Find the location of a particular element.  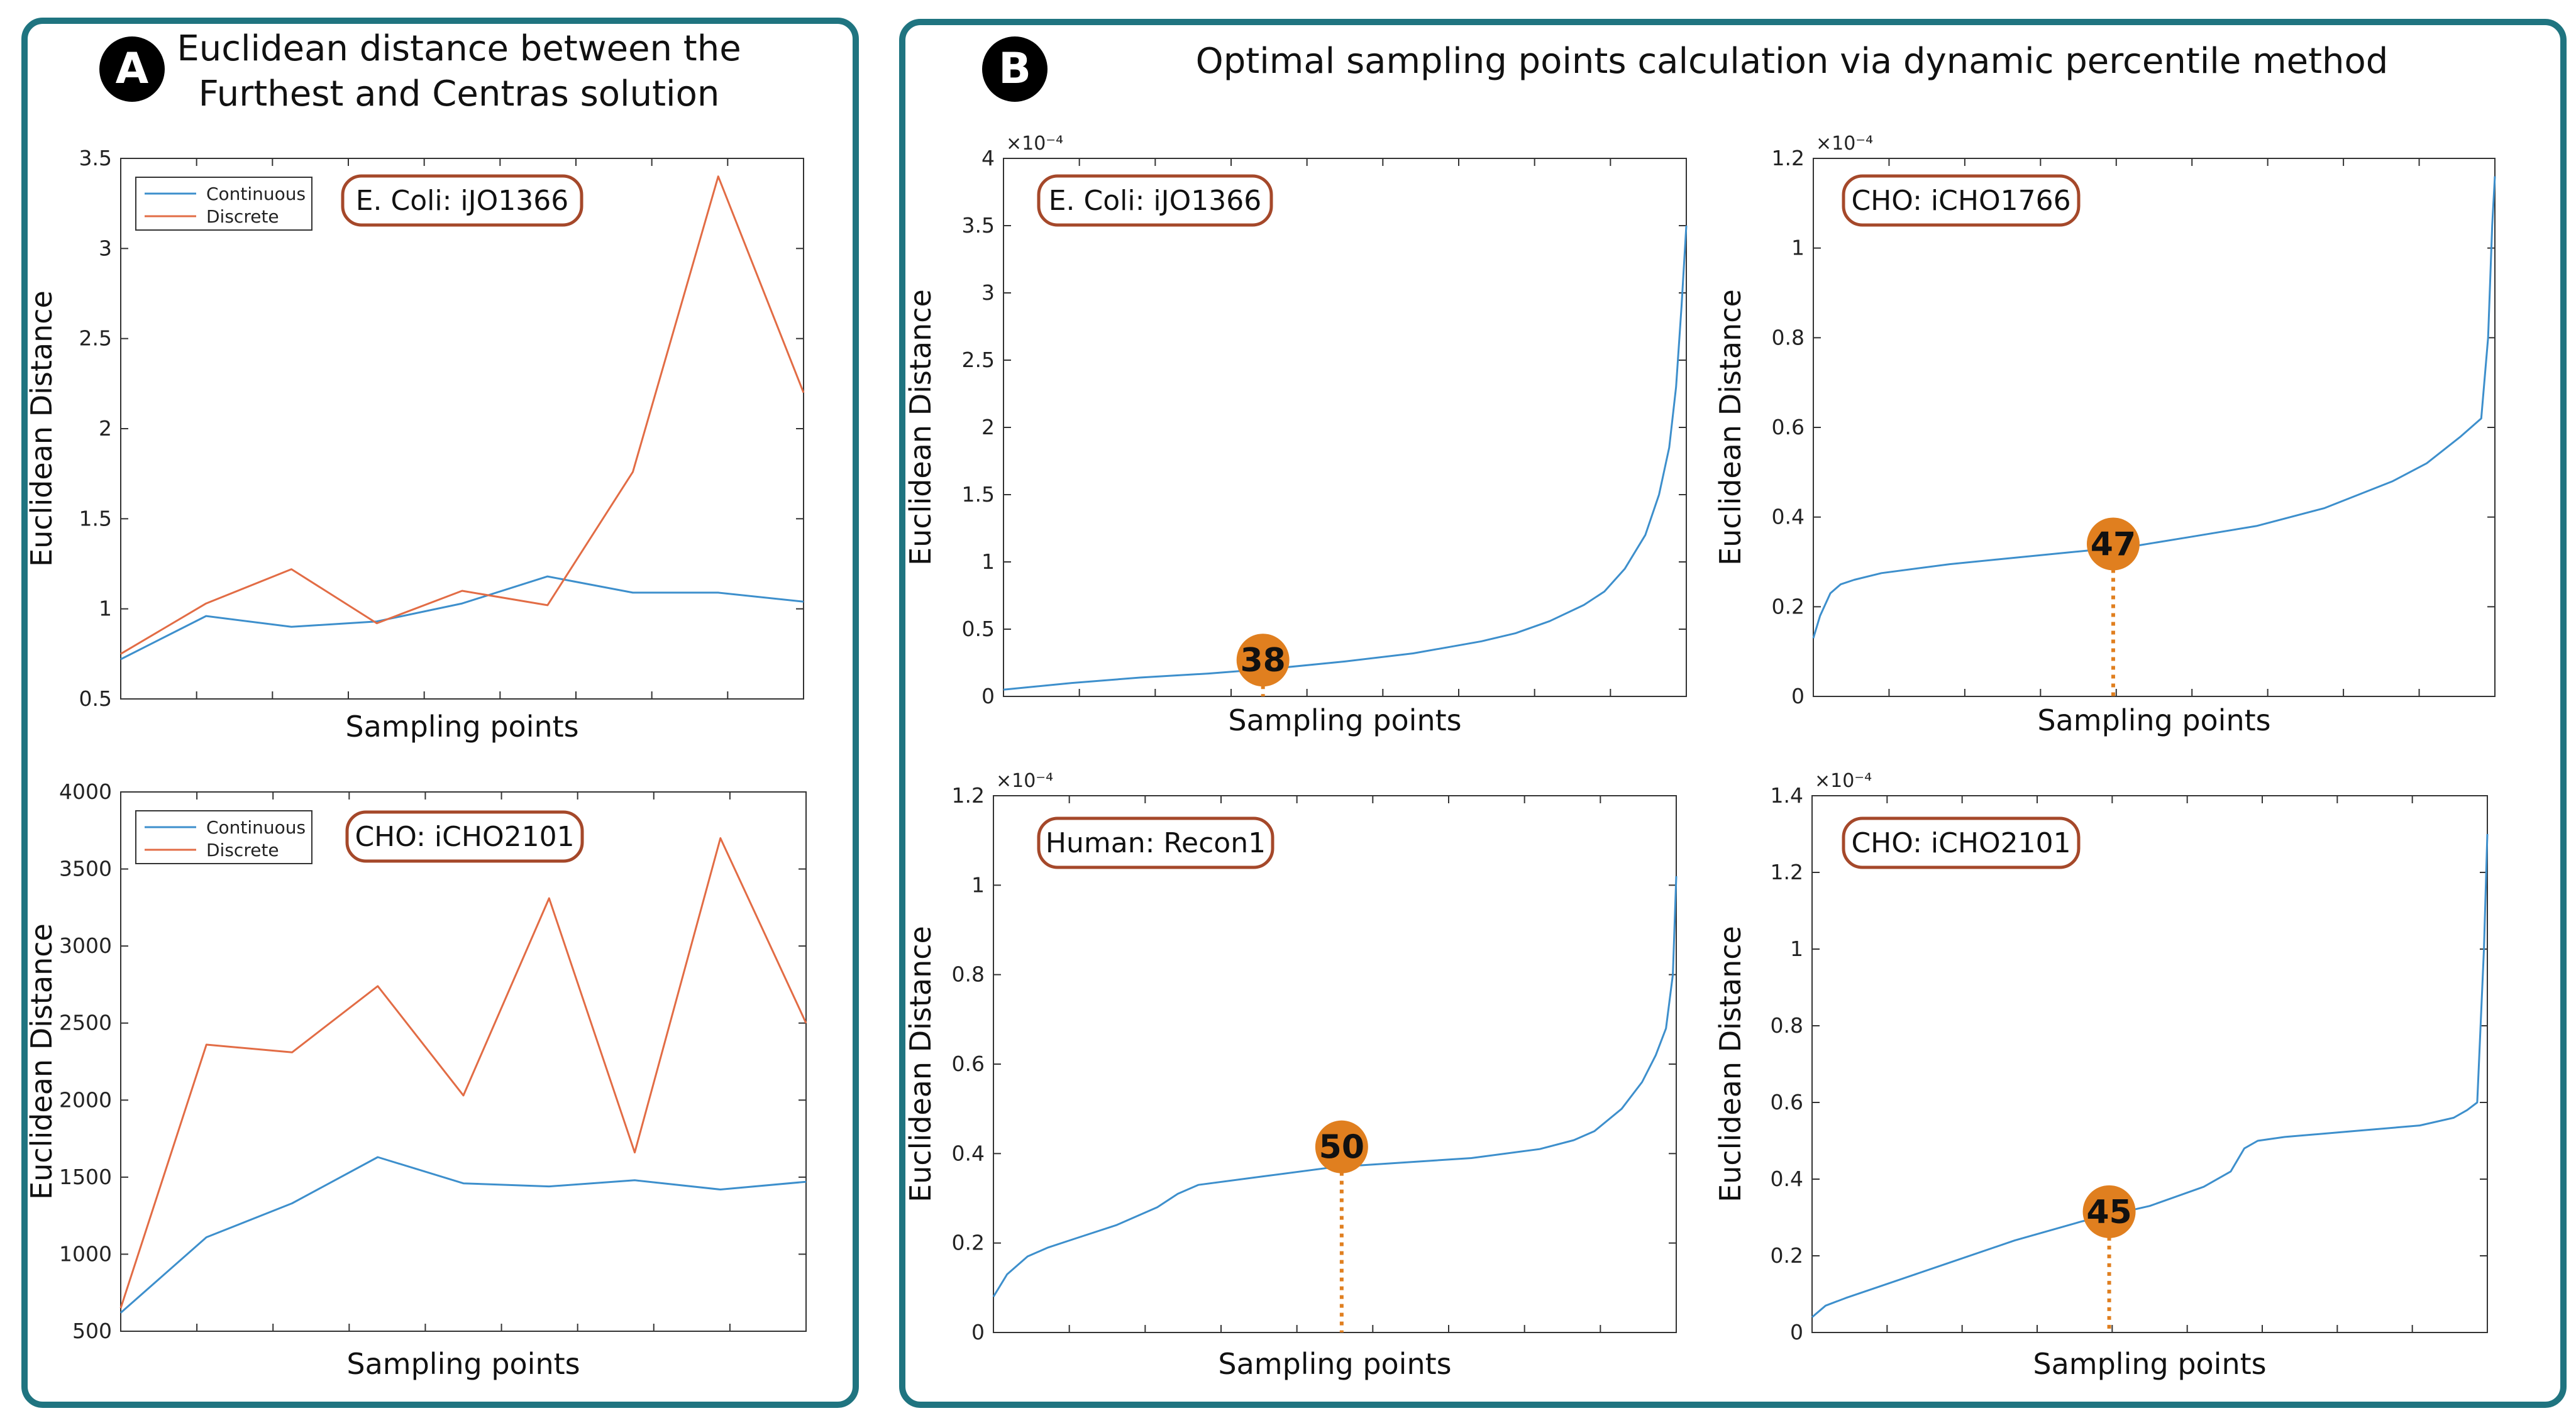

b4-series-continuous is located at coordinates (2150, 1075).